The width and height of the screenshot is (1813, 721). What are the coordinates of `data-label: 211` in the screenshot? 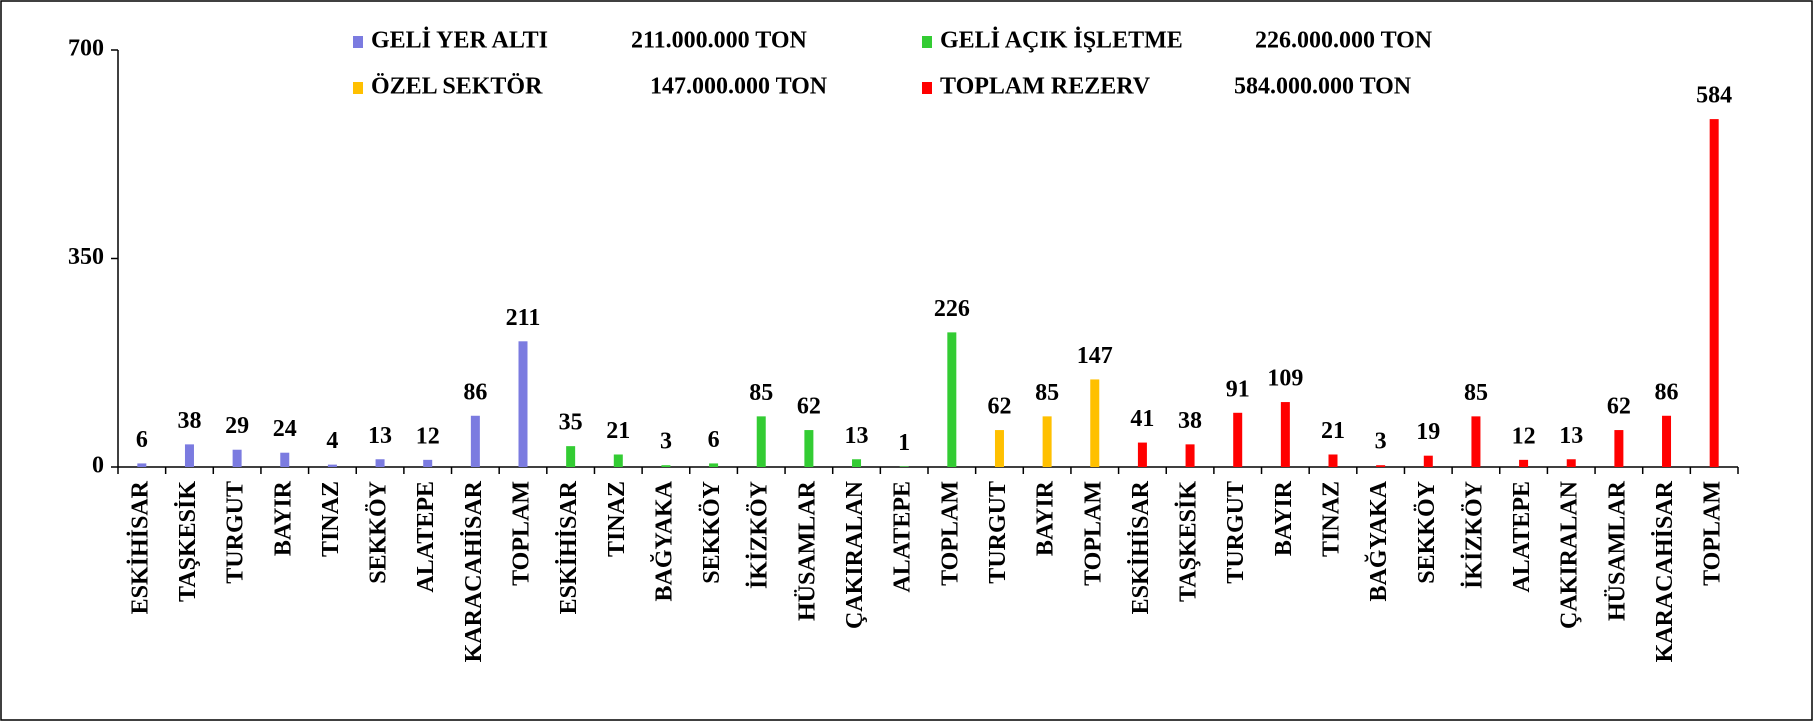 It's located at (523, 318).